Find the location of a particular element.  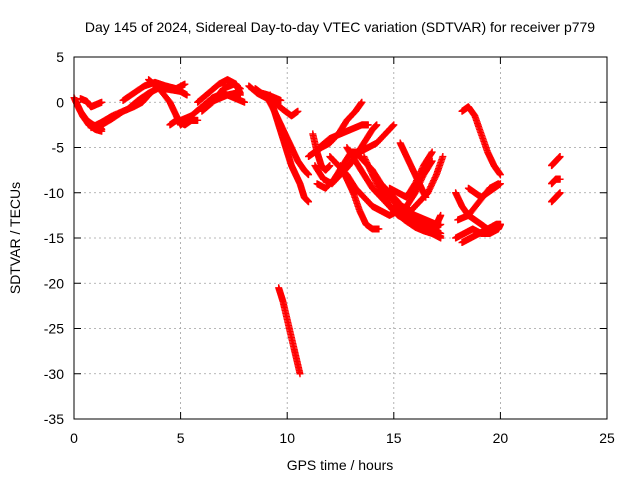

x-tick-label: 10 is located at coordinates (287, 438).